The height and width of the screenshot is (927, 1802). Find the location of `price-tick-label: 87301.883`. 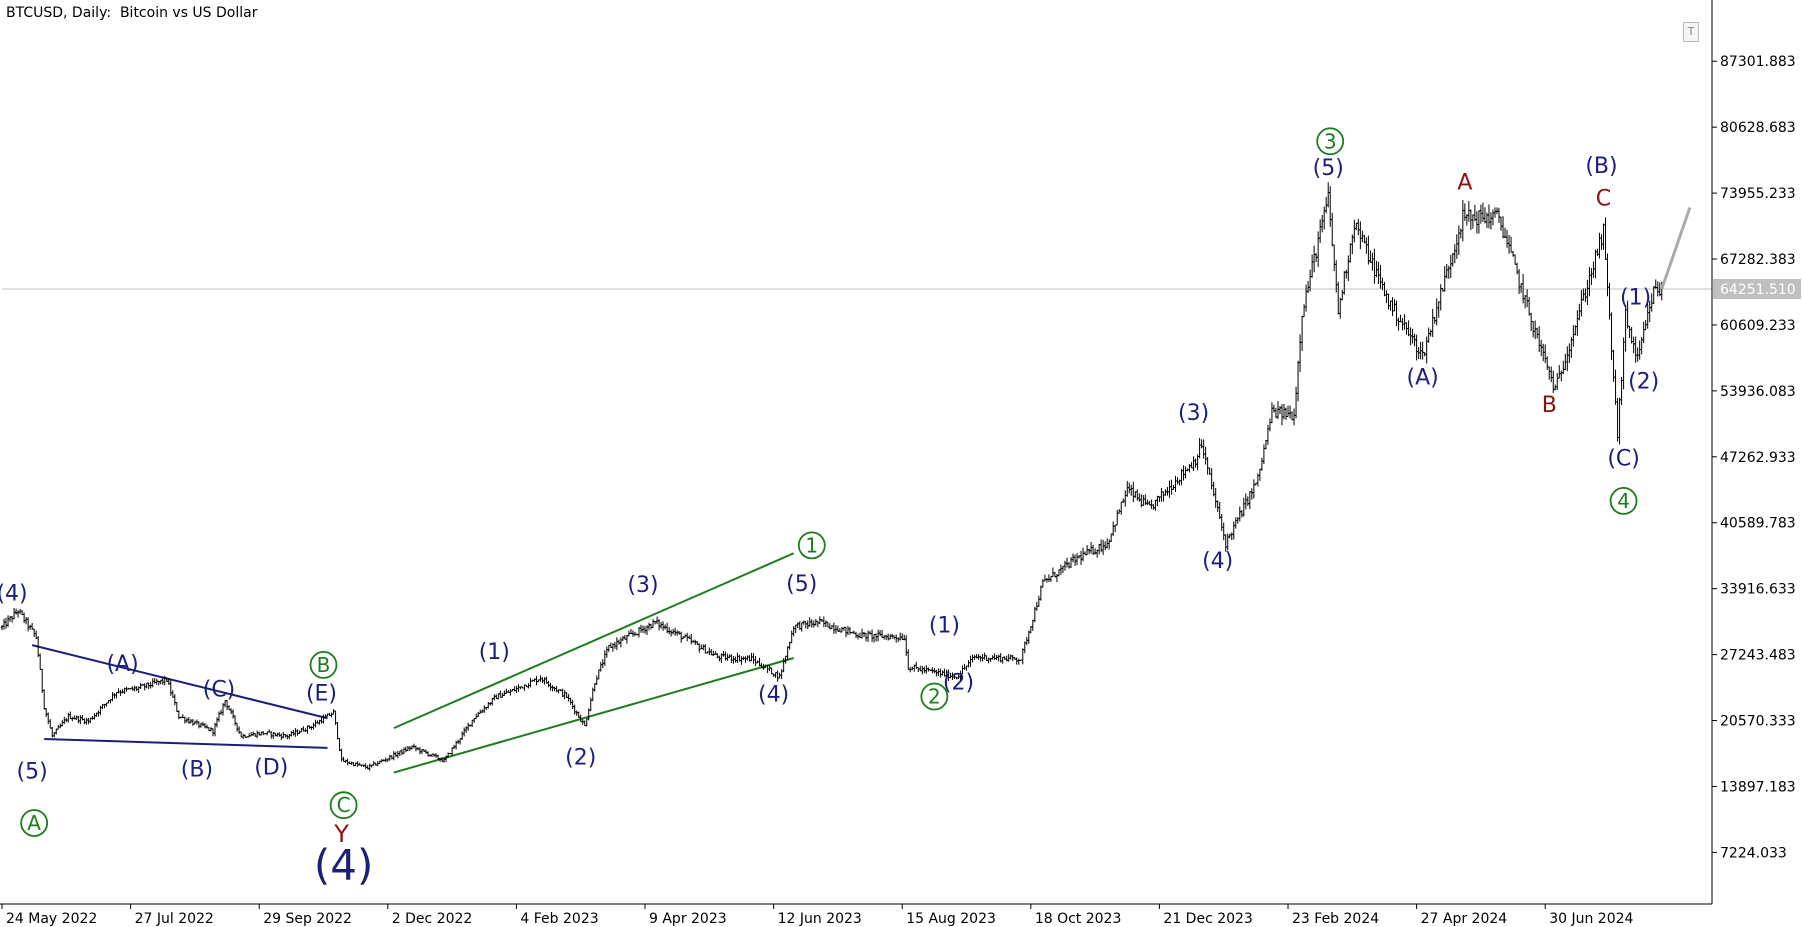

price-tick-label: 87301.883 is located at coordinates (1758, 62).